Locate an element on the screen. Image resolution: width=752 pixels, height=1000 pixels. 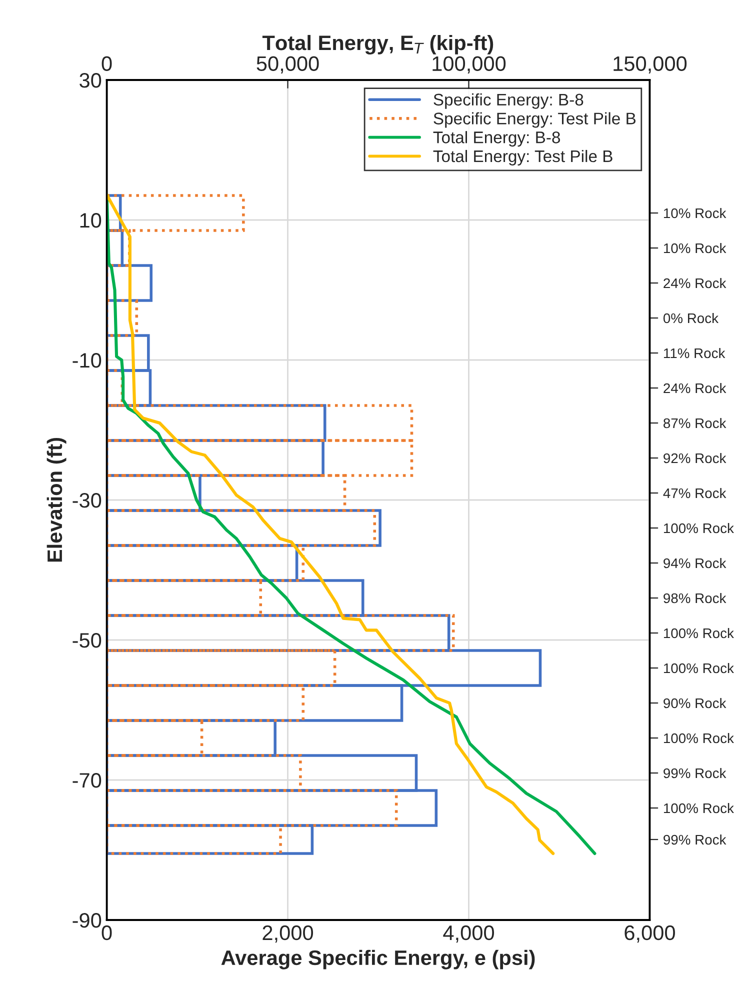
y-tick-label: -10 is located at coordinates (87, 360).